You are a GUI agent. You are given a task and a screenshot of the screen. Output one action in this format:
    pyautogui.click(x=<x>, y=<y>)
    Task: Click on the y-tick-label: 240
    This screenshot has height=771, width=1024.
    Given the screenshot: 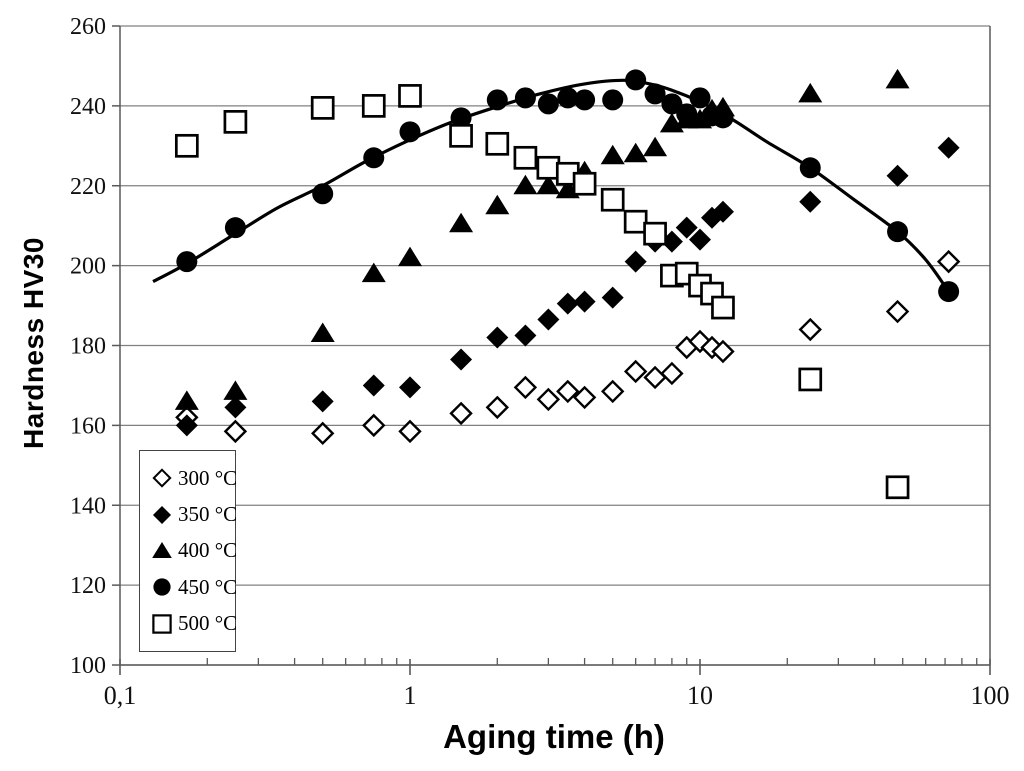 What is the action you would take?
    pyautogui.click(x=88, y=107)
    